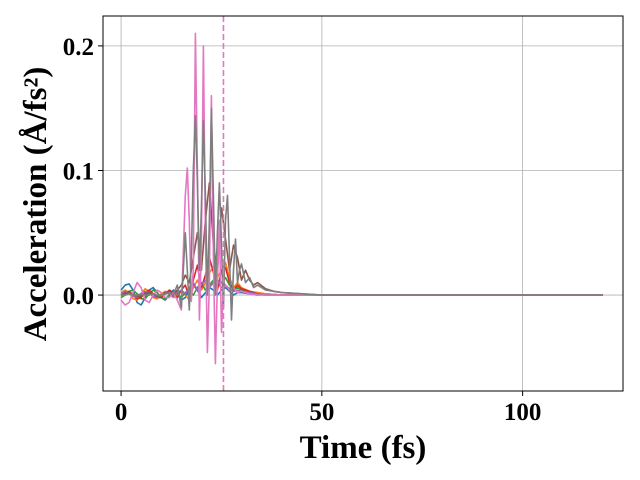  I want to click on y-tick-label-1: 0.1, so click(78, 171).